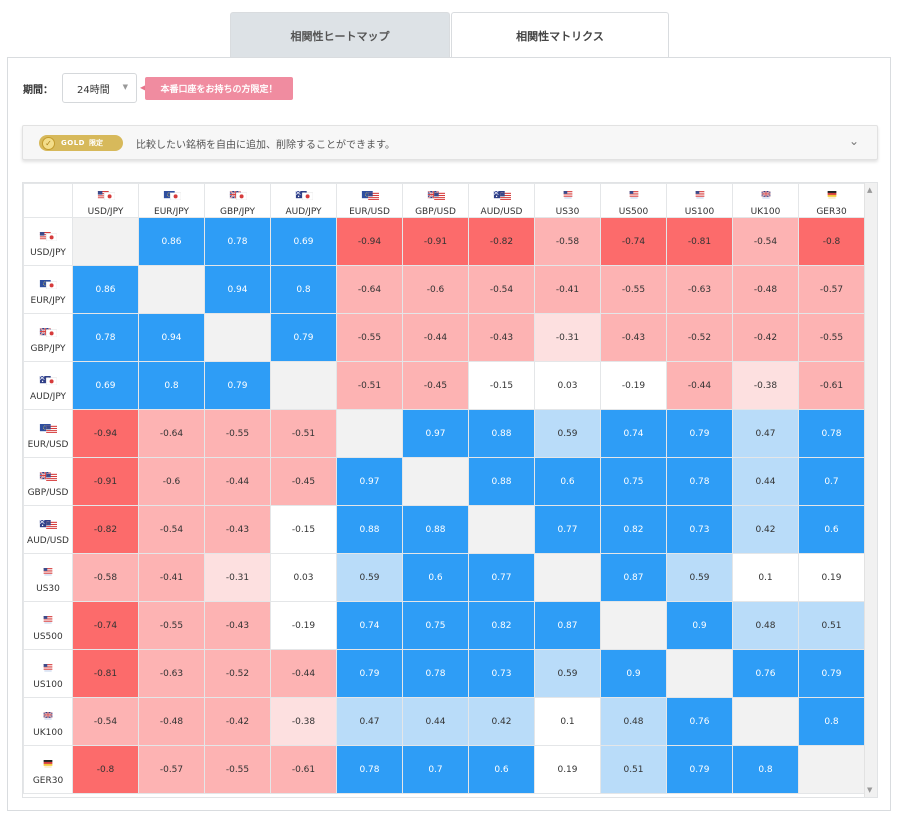 The width and height of the screenshot is (908, 821). What do you see at coordinates (48, 732) in the screenshot?
I see `row-header-label: UK100` at bounding box center [48, 732].